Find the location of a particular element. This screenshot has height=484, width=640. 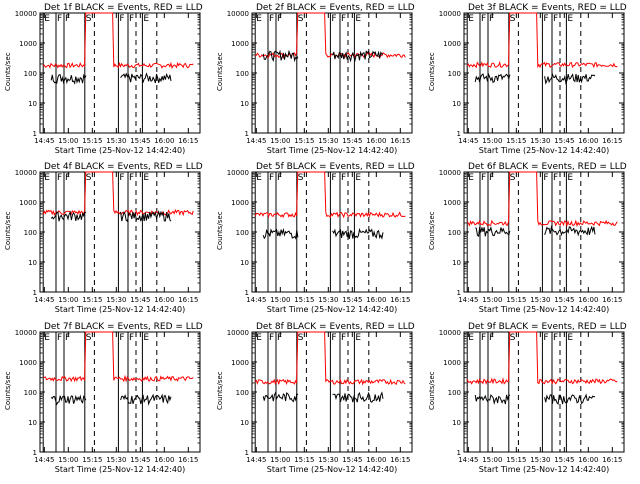

panel-title: Det 5f BLACK = Events, RED = LLD is located at coordinates (335, 167).